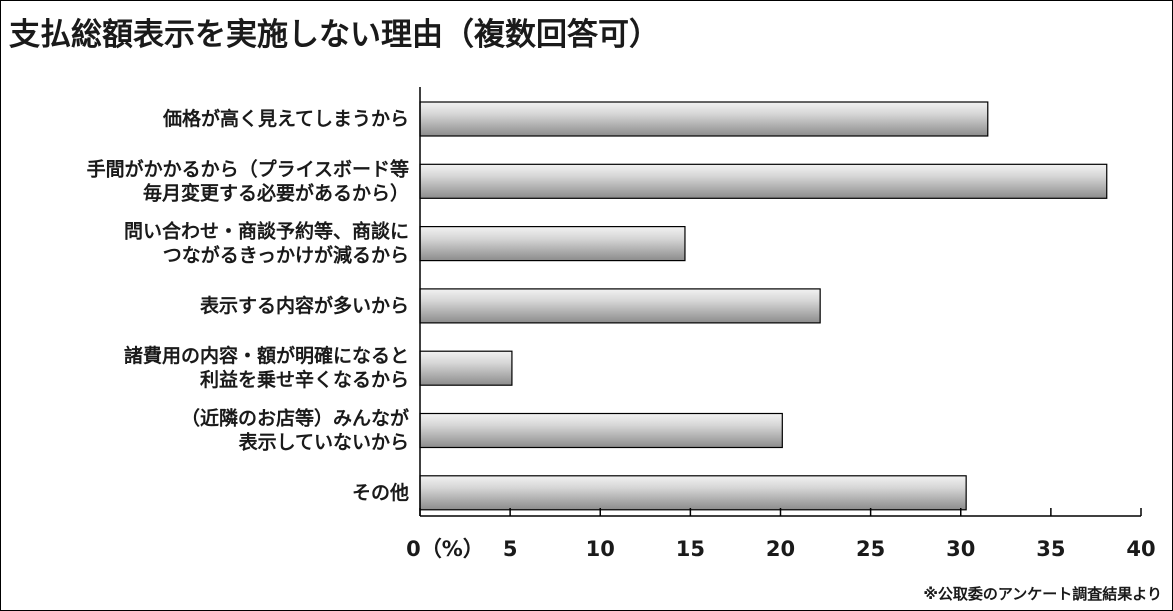 Image resolution: width=1173 pixels, height=611 pixels. What do you see at coordinates (445, 549) in the screenshot?
I see `x-tick-label: 0（%）` at bounding box center [445, 549].